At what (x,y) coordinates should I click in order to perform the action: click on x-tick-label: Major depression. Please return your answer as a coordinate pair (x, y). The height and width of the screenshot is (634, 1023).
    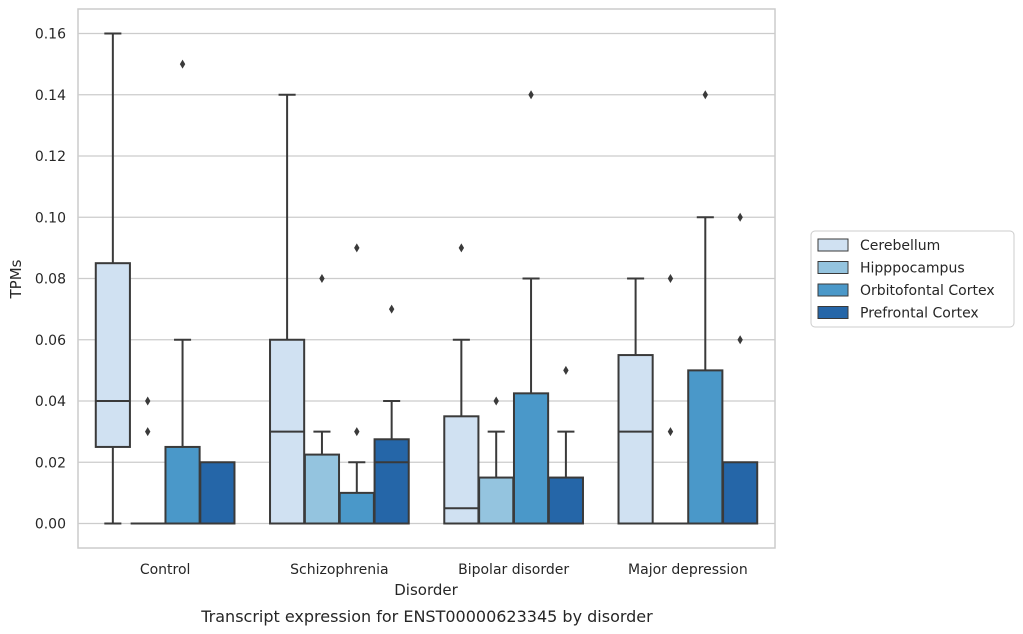
    Looking at the image, I should click on (688, 570).